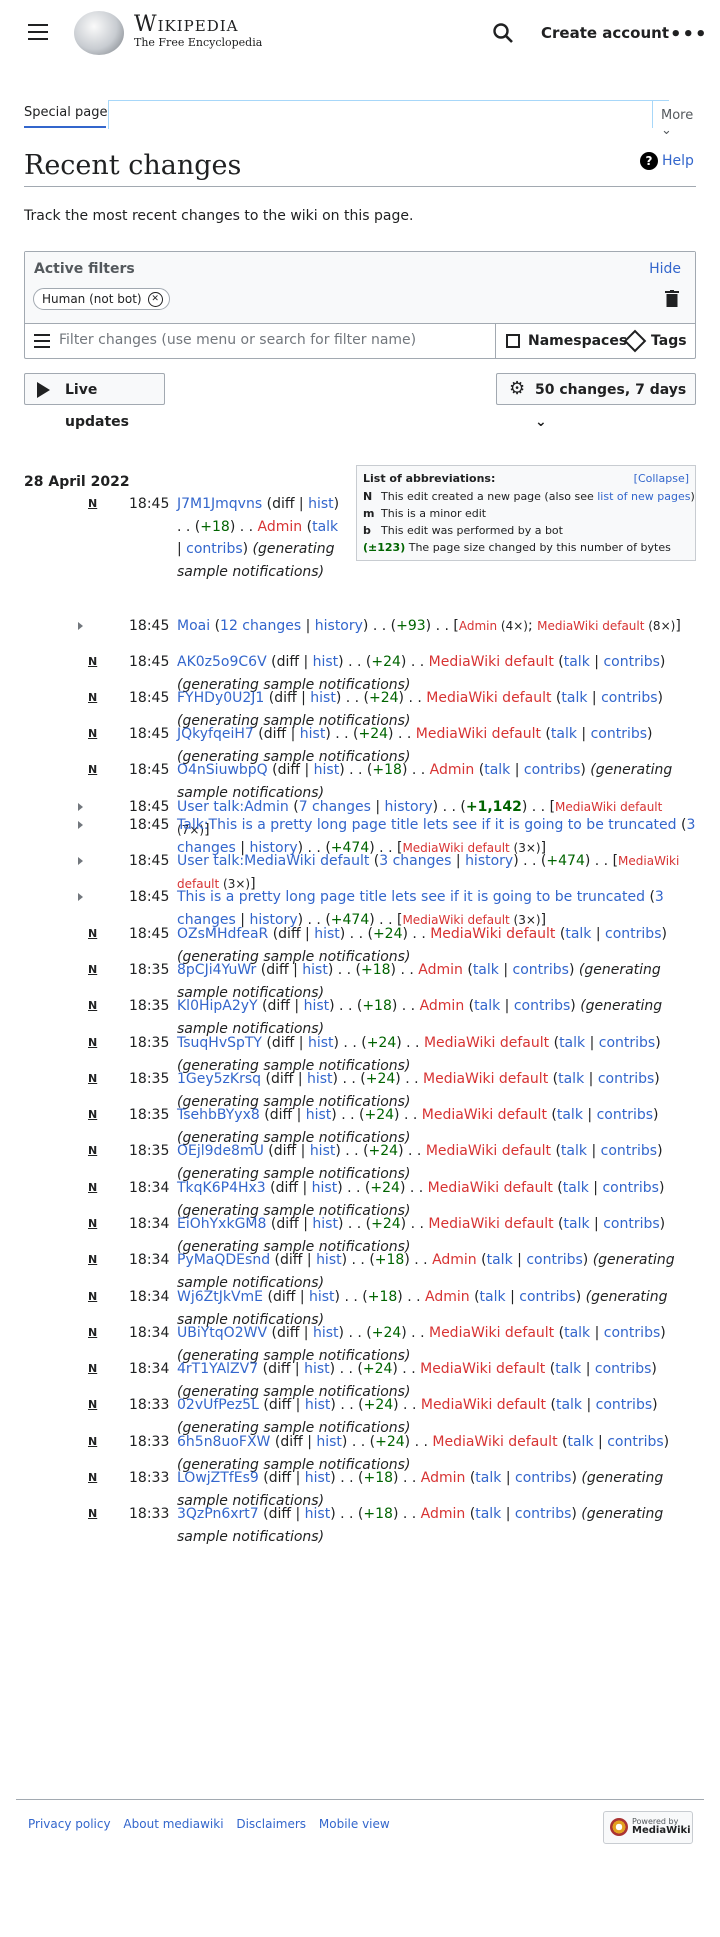 The height and width of the screenshot is (1937, 720). What do you see at coordinates (596, 401) in the screenshot?
I see `changes-limit-button: ⚙ 50 changes, 7 days ⌄` at bounding box center [596, 401].